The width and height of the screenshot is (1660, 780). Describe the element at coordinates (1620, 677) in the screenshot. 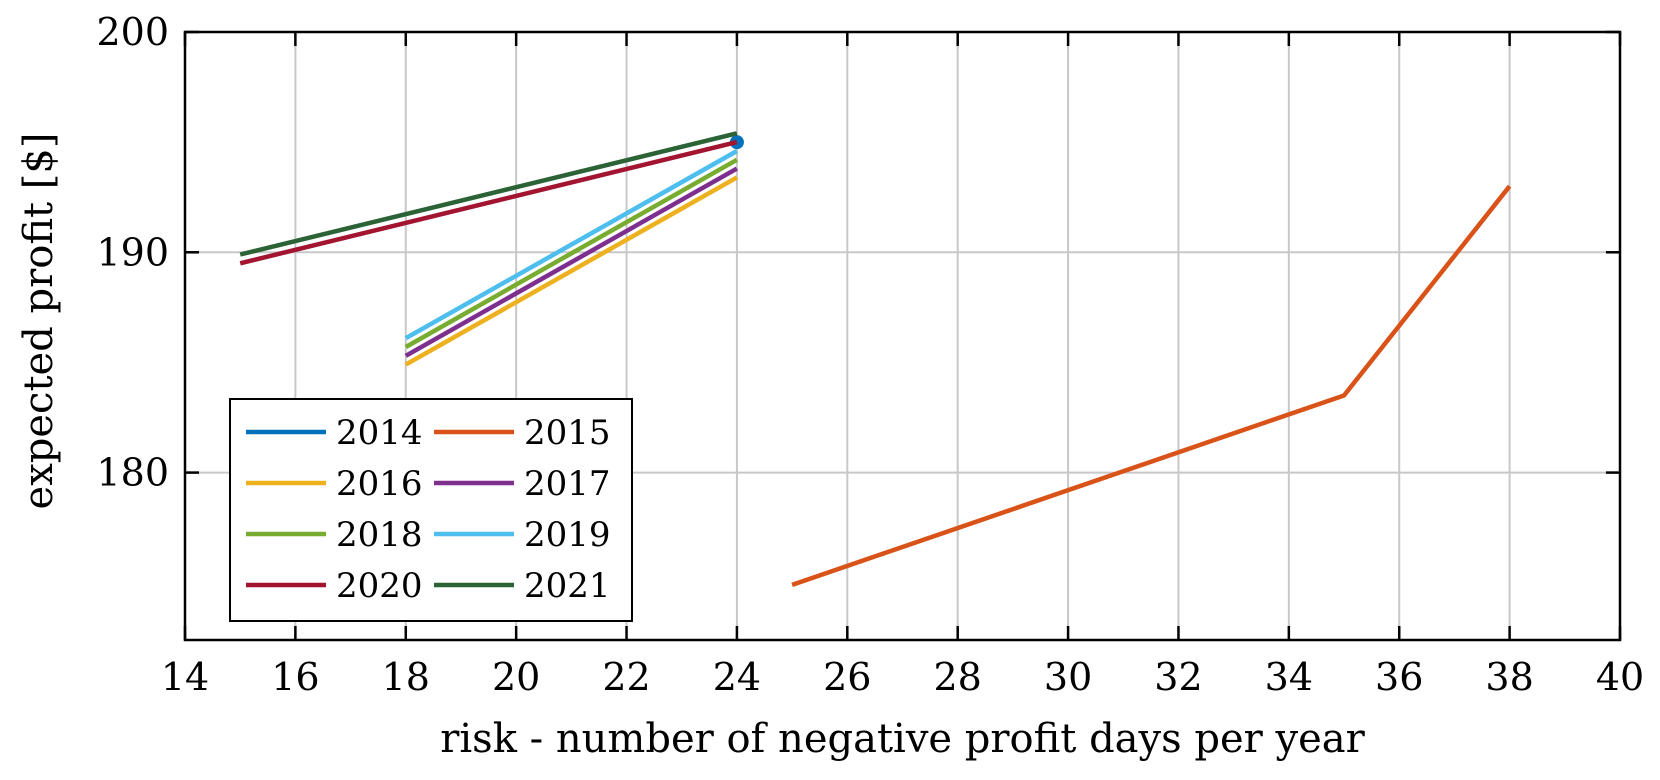

I see `x-tick-label: 40` at that location.